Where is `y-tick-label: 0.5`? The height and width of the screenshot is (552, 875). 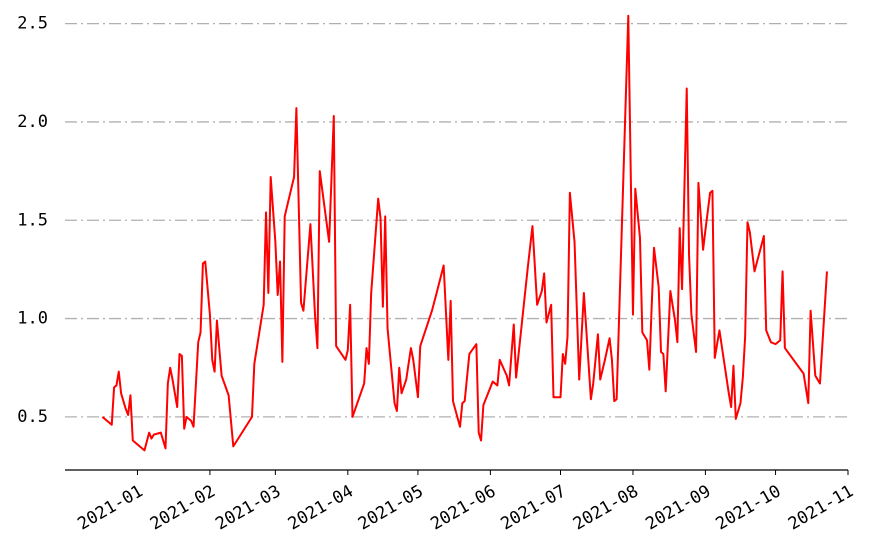
y-tick-label: 0.5 is located at coordinates (32, 417).